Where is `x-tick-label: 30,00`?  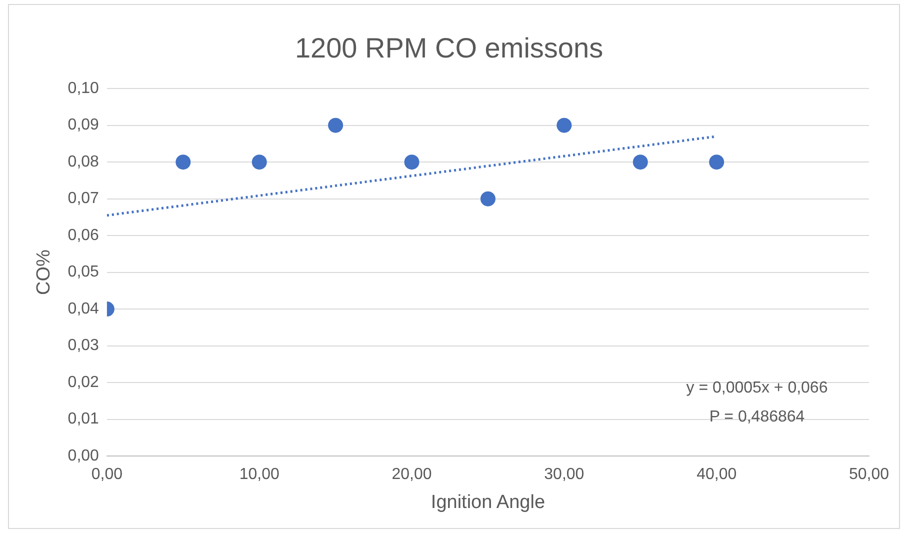 x-tick-label: 30,00 is located at coordinates (564, 475).